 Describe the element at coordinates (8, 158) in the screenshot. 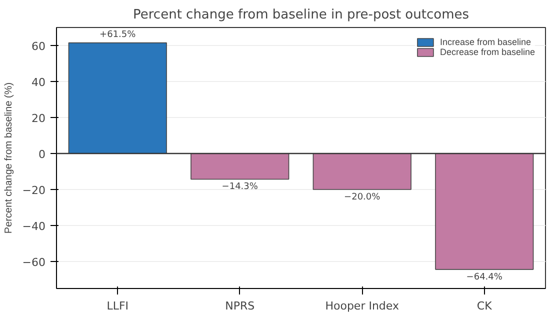

I see `y-axis-title: Percent change from baseline (%)` at that location.